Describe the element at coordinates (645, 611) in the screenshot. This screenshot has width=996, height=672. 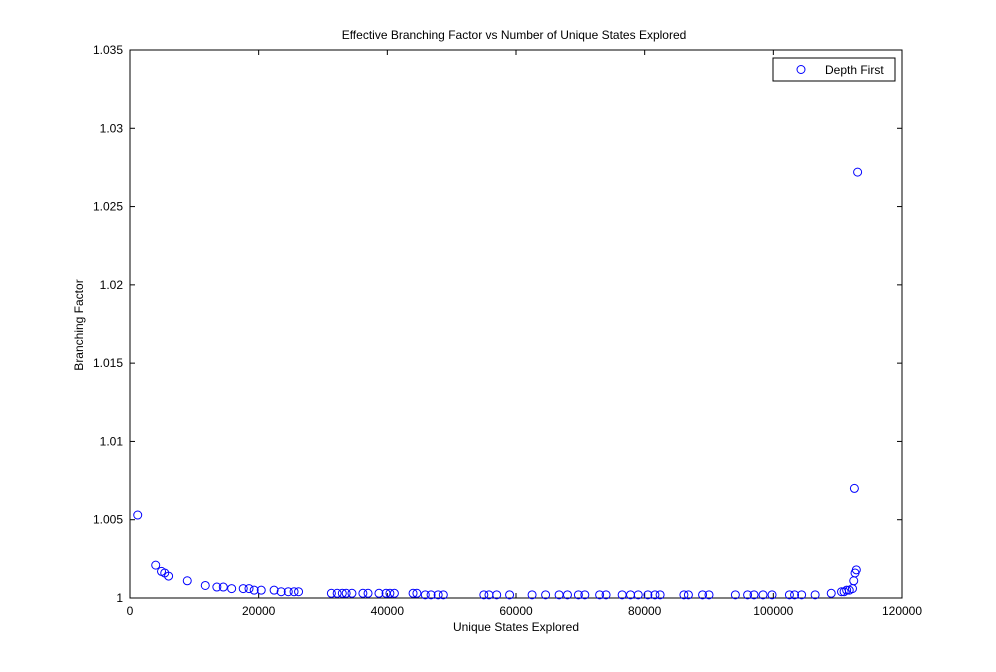
I see `x-tick-label: 80000` at that location.